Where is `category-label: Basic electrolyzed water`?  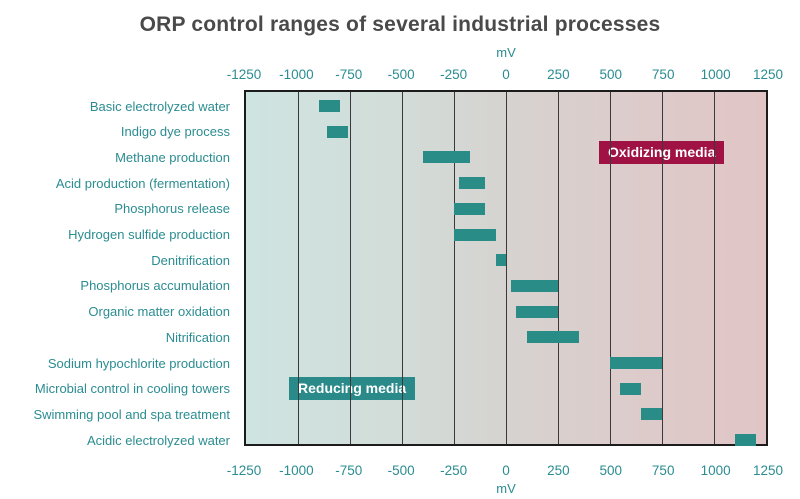 category-label: Basic electrolyzed water is located at coordinates (159, 106).